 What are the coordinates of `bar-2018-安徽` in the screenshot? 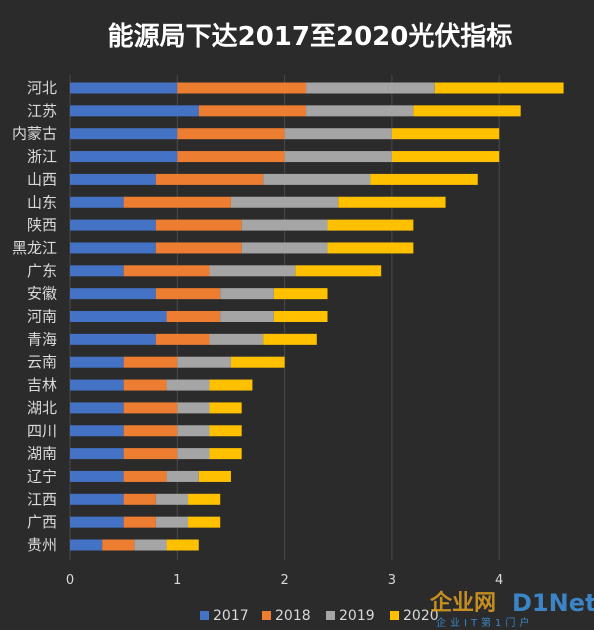 It's located at (188, 294).